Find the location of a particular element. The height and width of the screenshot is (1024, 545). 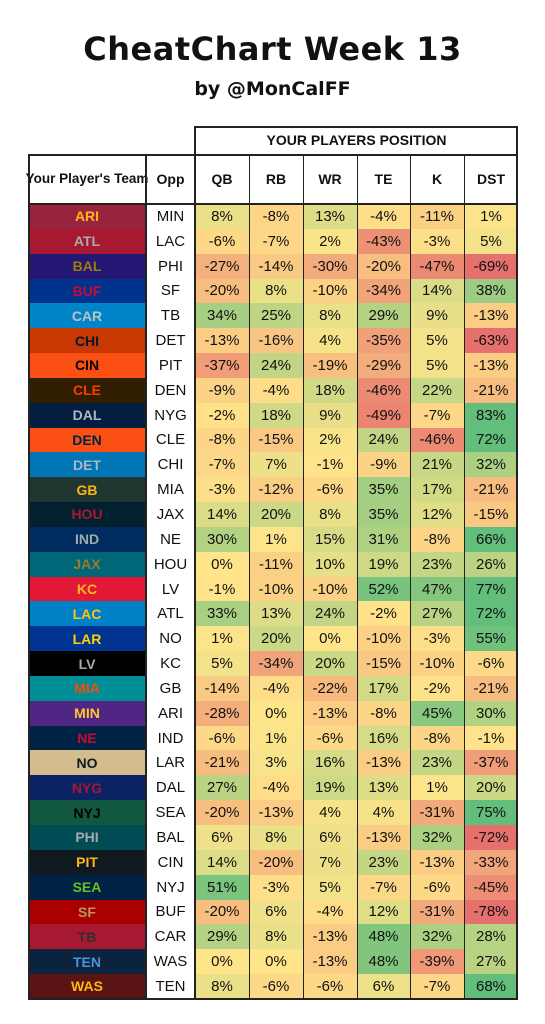

value-cell-gb-te: 35% is located at coordinates (383, 490).